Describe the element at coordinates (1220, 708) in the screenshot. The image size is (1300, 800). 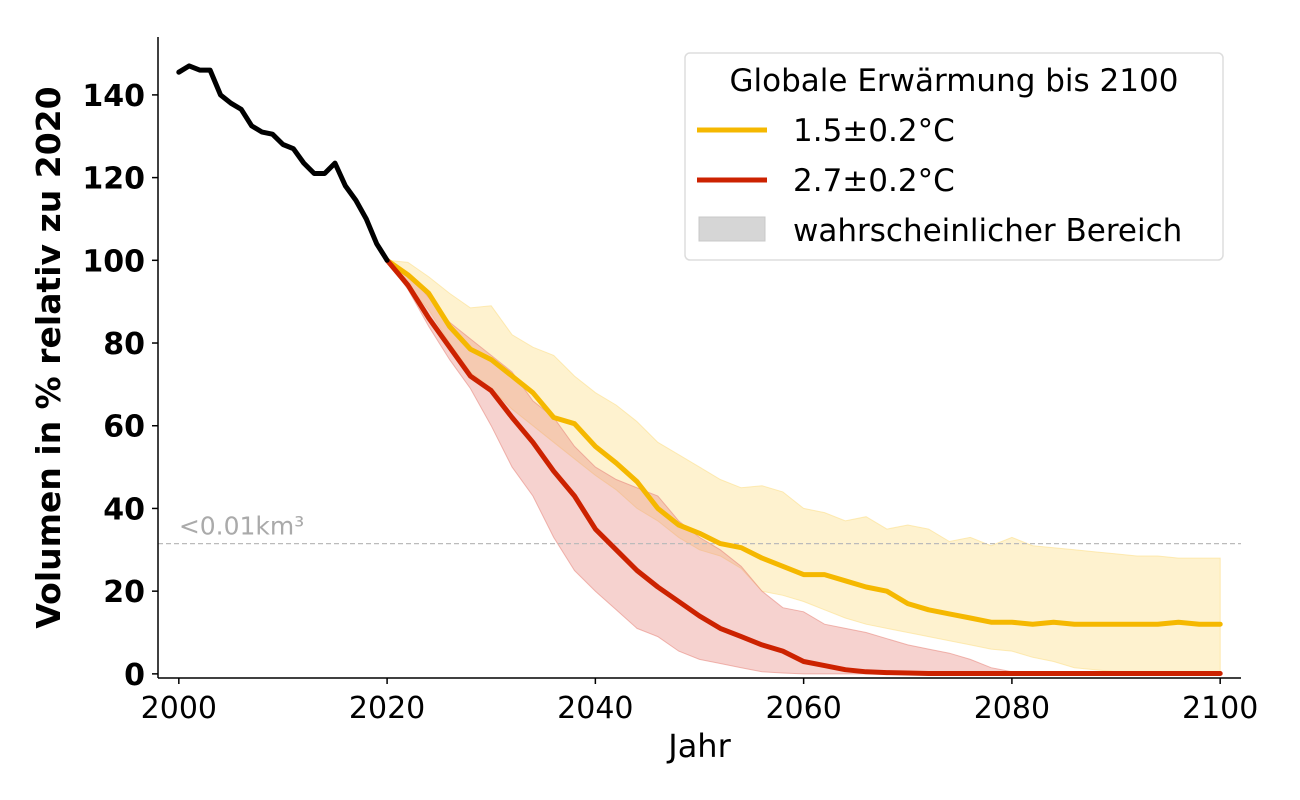
I see `x-tick-label: 2100` at that location.